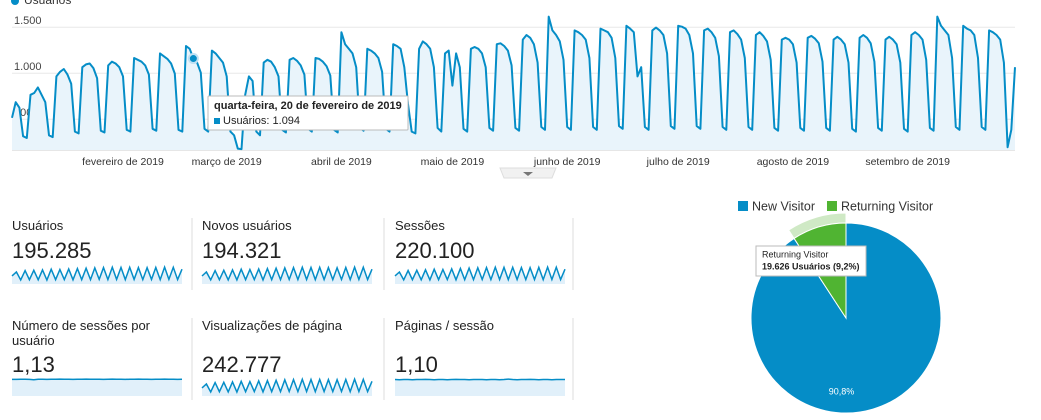 This screenshot has width=1041, height=420. I want to click on x-tick-label: junho de 2019, so click(567, 162).